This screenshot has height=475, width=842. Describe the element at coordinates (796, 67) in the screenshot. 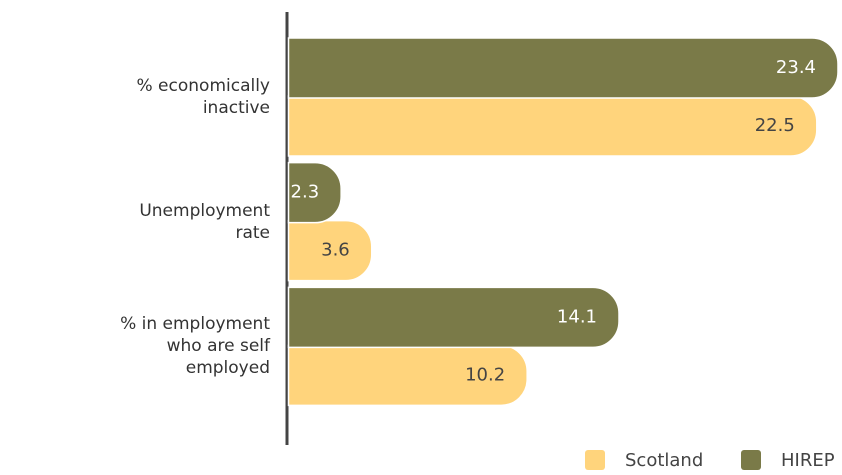

I see `value-label: 23.4` at that location.